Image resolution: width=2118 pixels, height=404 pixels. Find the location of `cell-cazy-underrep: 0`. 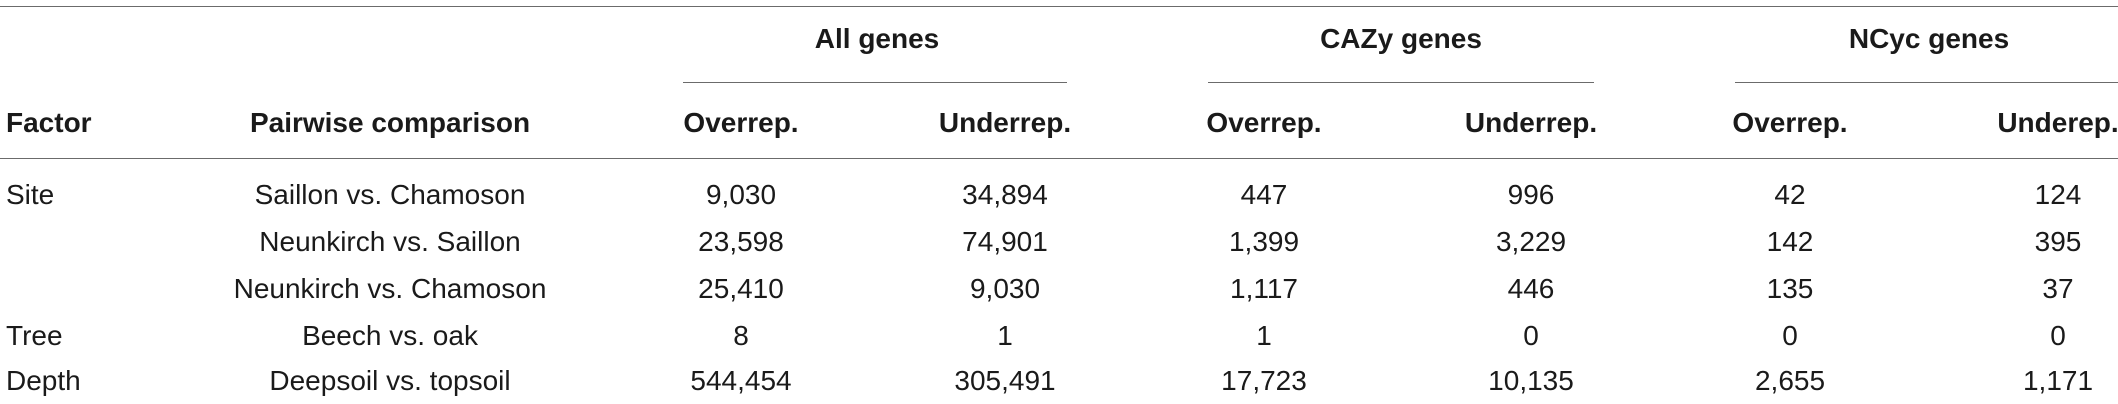

cell-cazy-underrep: 0 is located at coordinates (1531, 335).